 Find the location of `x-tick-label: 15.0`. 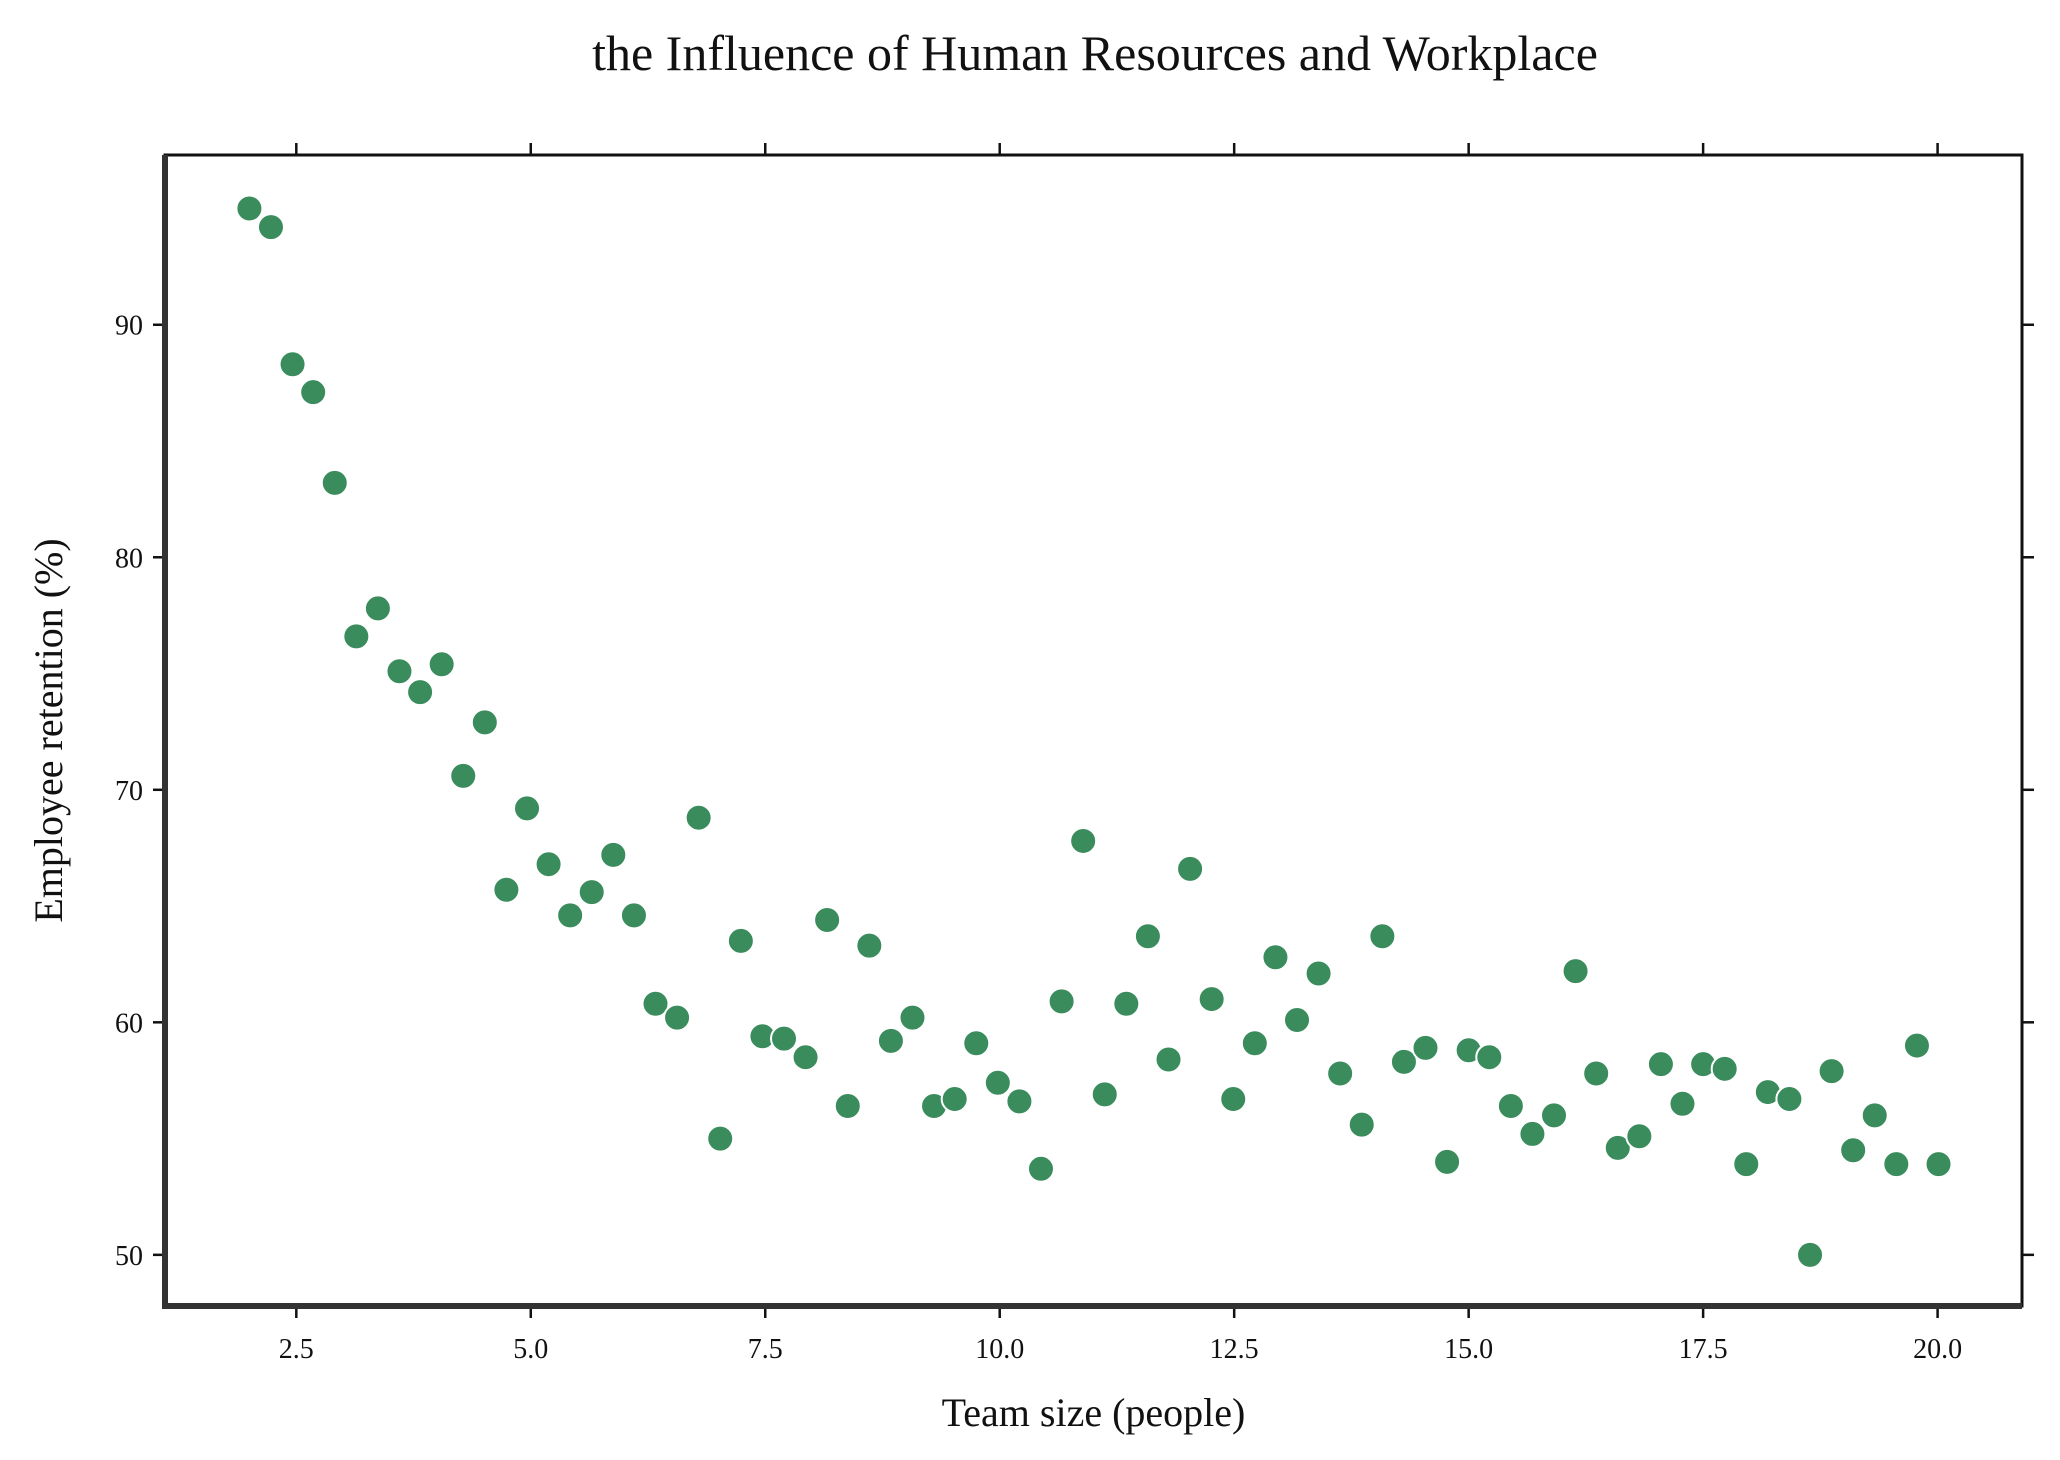

x-tick-label: 15.0 is located at coordinates (1468, 1349).